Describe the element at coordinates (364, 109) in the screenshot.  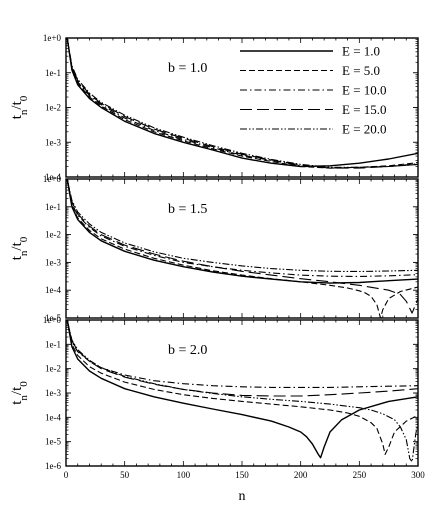
I see `legend-label-4: E = 15.0` at that location.